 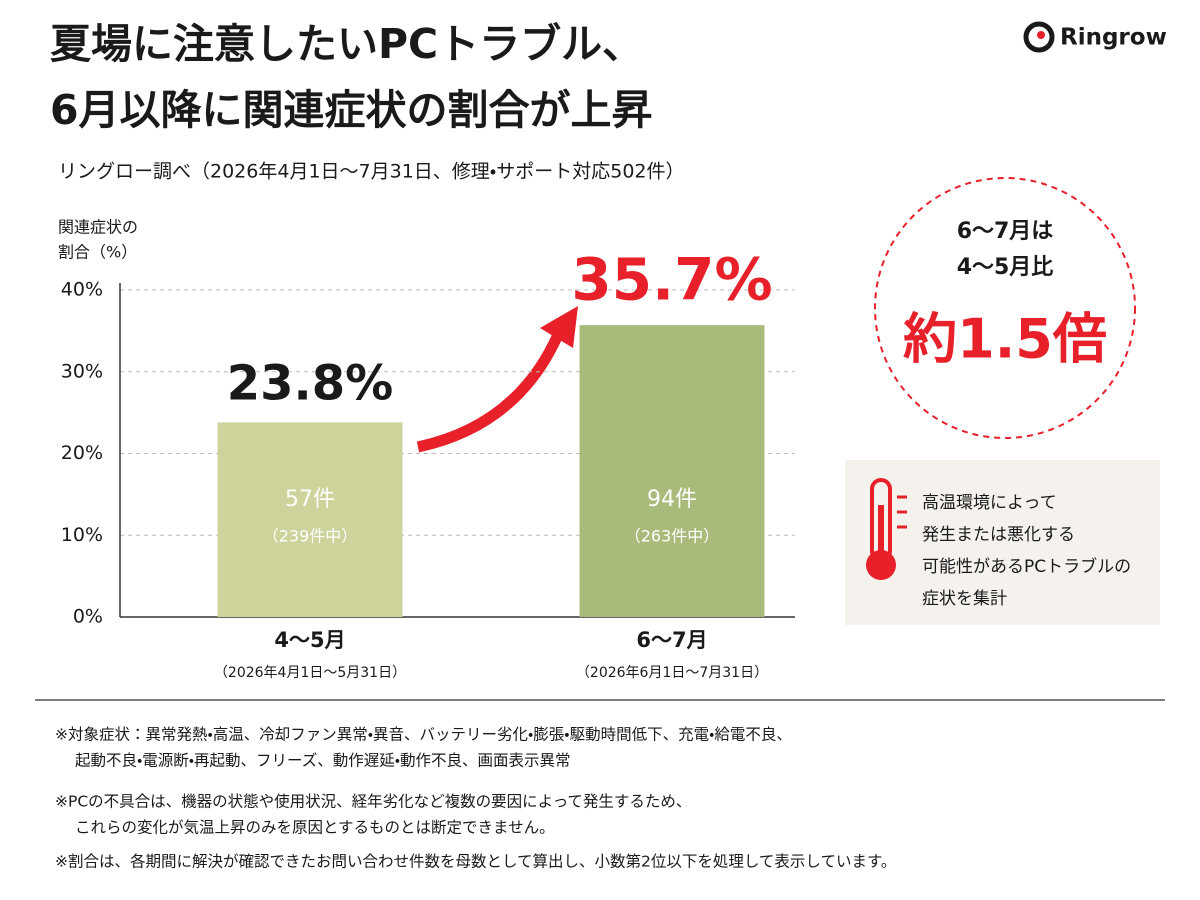 What do you see at coordinates (559, 327) in the screenshot?
I see `arrow-head` at bounding box center [559, 327].